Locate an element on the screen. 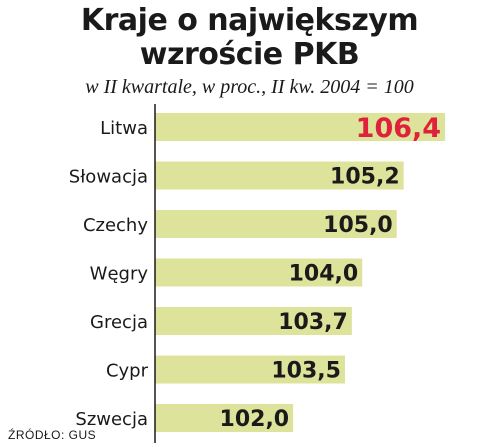 The height and width of the screenshot is (446, 499). category-label-4: Węgry is located at coordinates (119, 274).